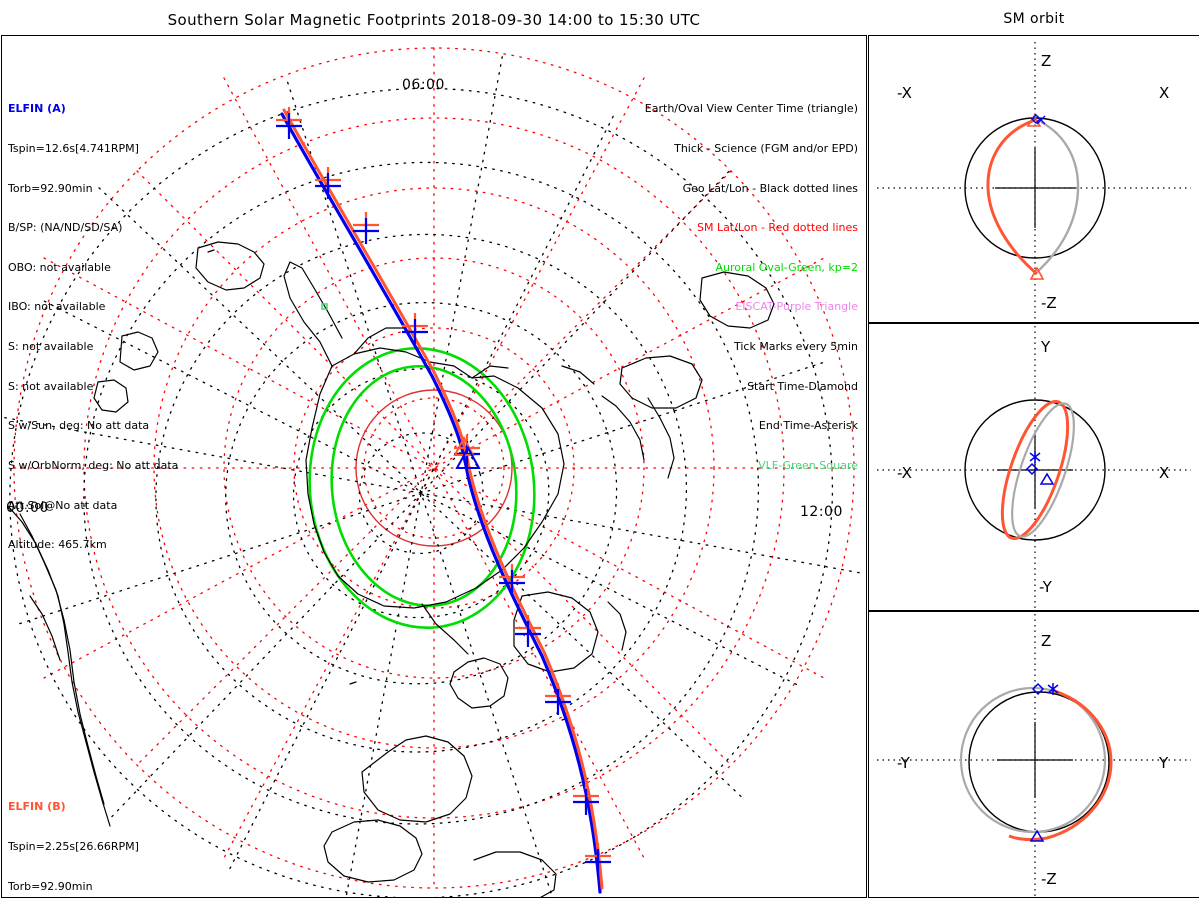  I want to click on legend-item-0: Earth/Oval View Center Time (triangle), so click(751, 109).